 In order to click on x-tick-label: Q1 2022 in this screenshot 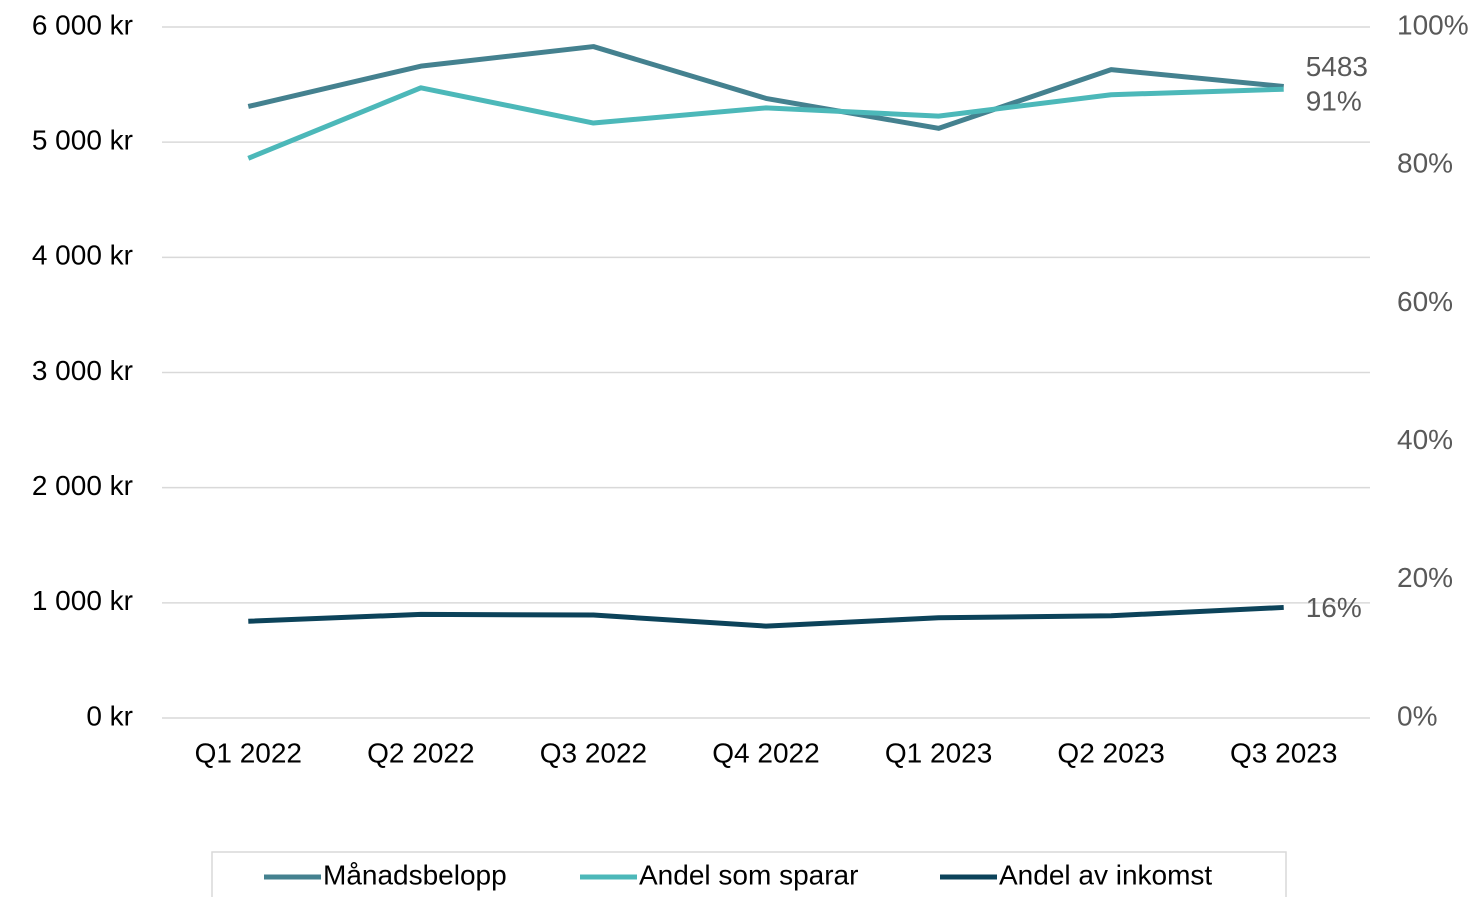, I will do `click(248, 752)`.